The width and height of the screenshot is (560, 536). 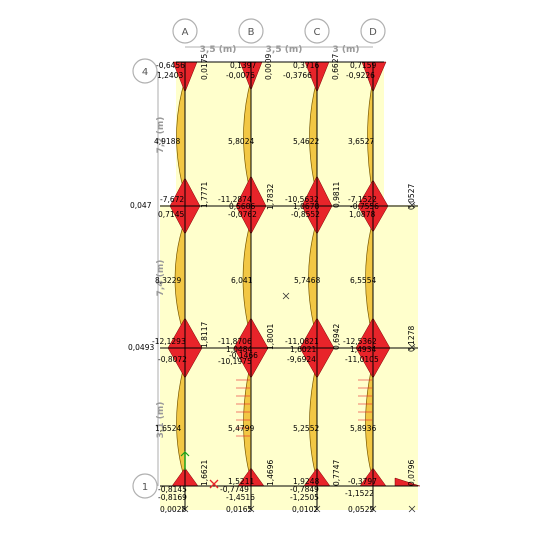 What do you see at coordinates (168, 280) in the screenshot?
I see `moment-value: 8,3229` at bounding box center [168, 280].